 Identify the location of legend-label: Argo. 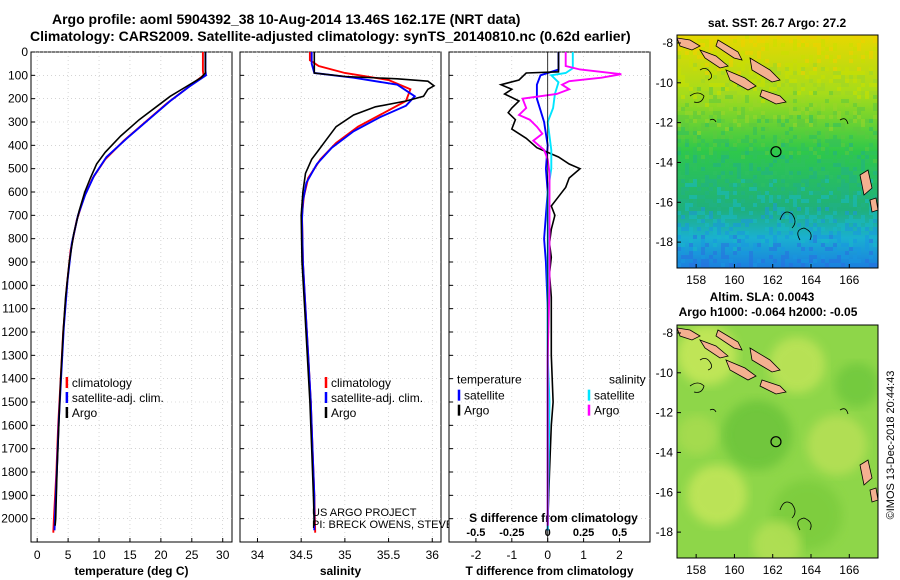
(344, 413).